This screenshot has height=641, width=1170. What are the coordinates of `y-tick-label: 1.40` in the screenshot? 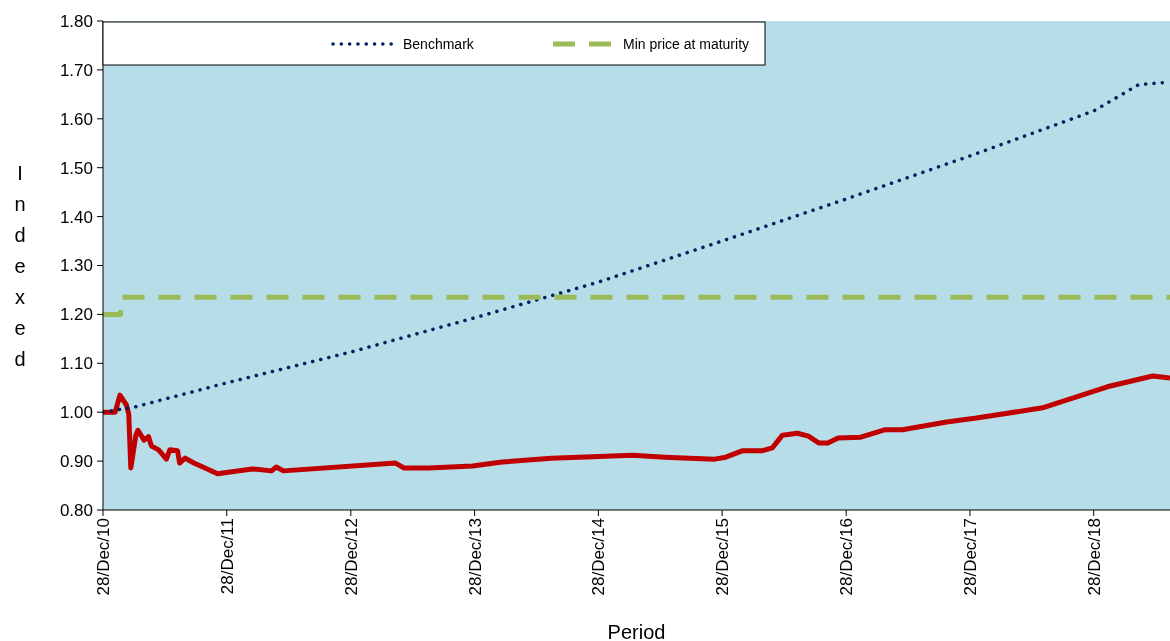 It's located at (76, 217).